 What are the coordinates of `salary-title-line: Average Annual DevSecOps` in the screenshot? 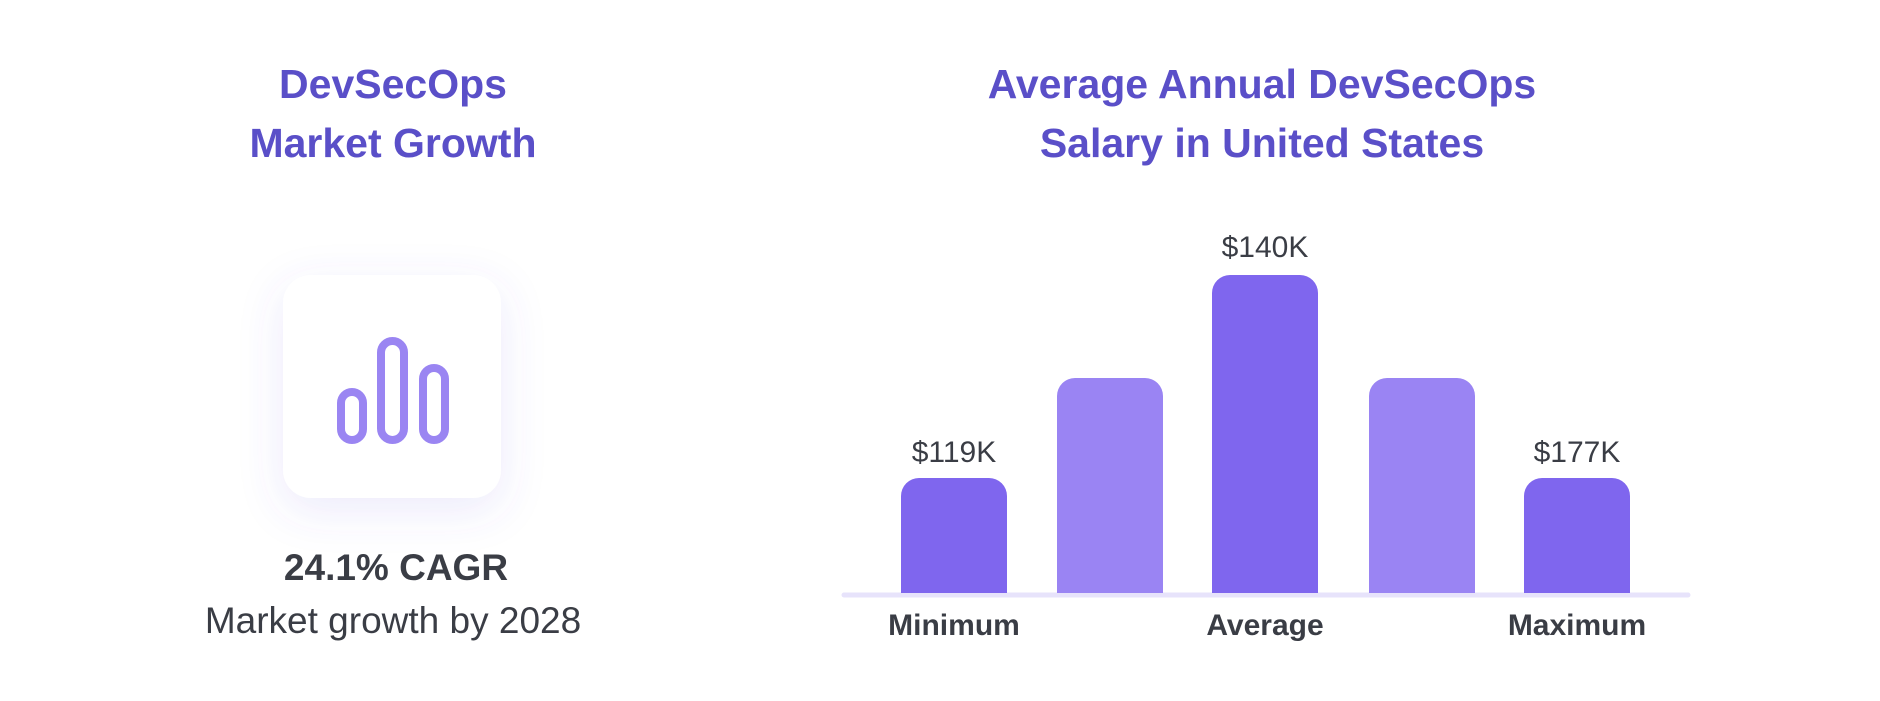 It's located at (1262, 84).